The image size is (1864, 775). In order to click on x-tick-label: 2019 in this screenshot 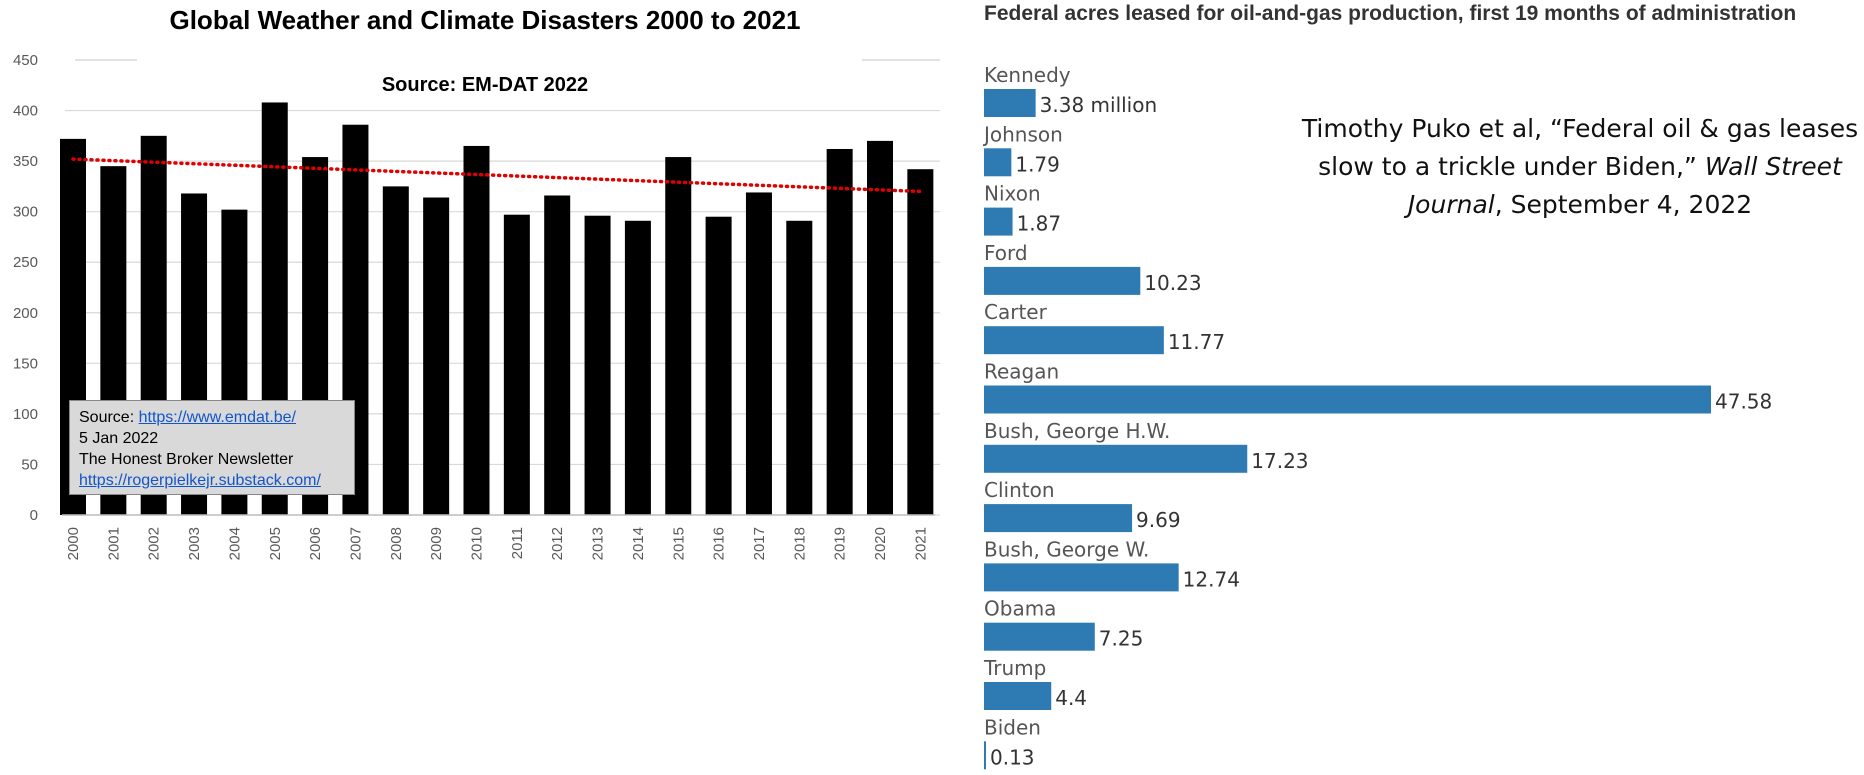, I will do `click(840, 543)`.